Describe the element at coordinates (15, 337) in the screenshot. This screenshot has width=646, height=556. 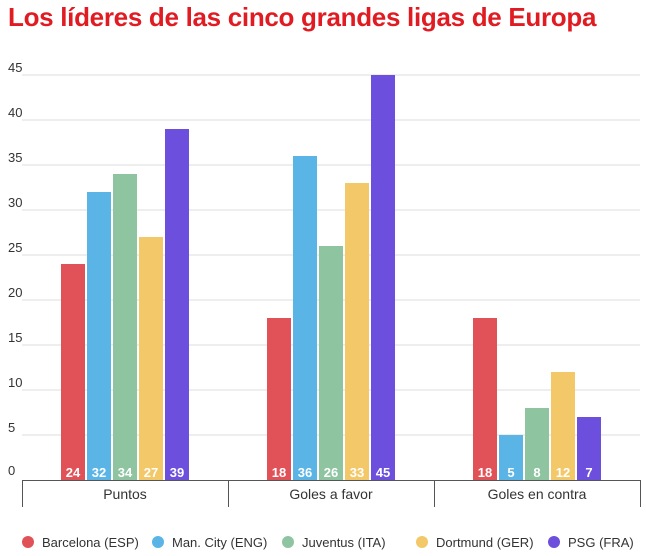
I see `y-tick-label: 15` at that location.